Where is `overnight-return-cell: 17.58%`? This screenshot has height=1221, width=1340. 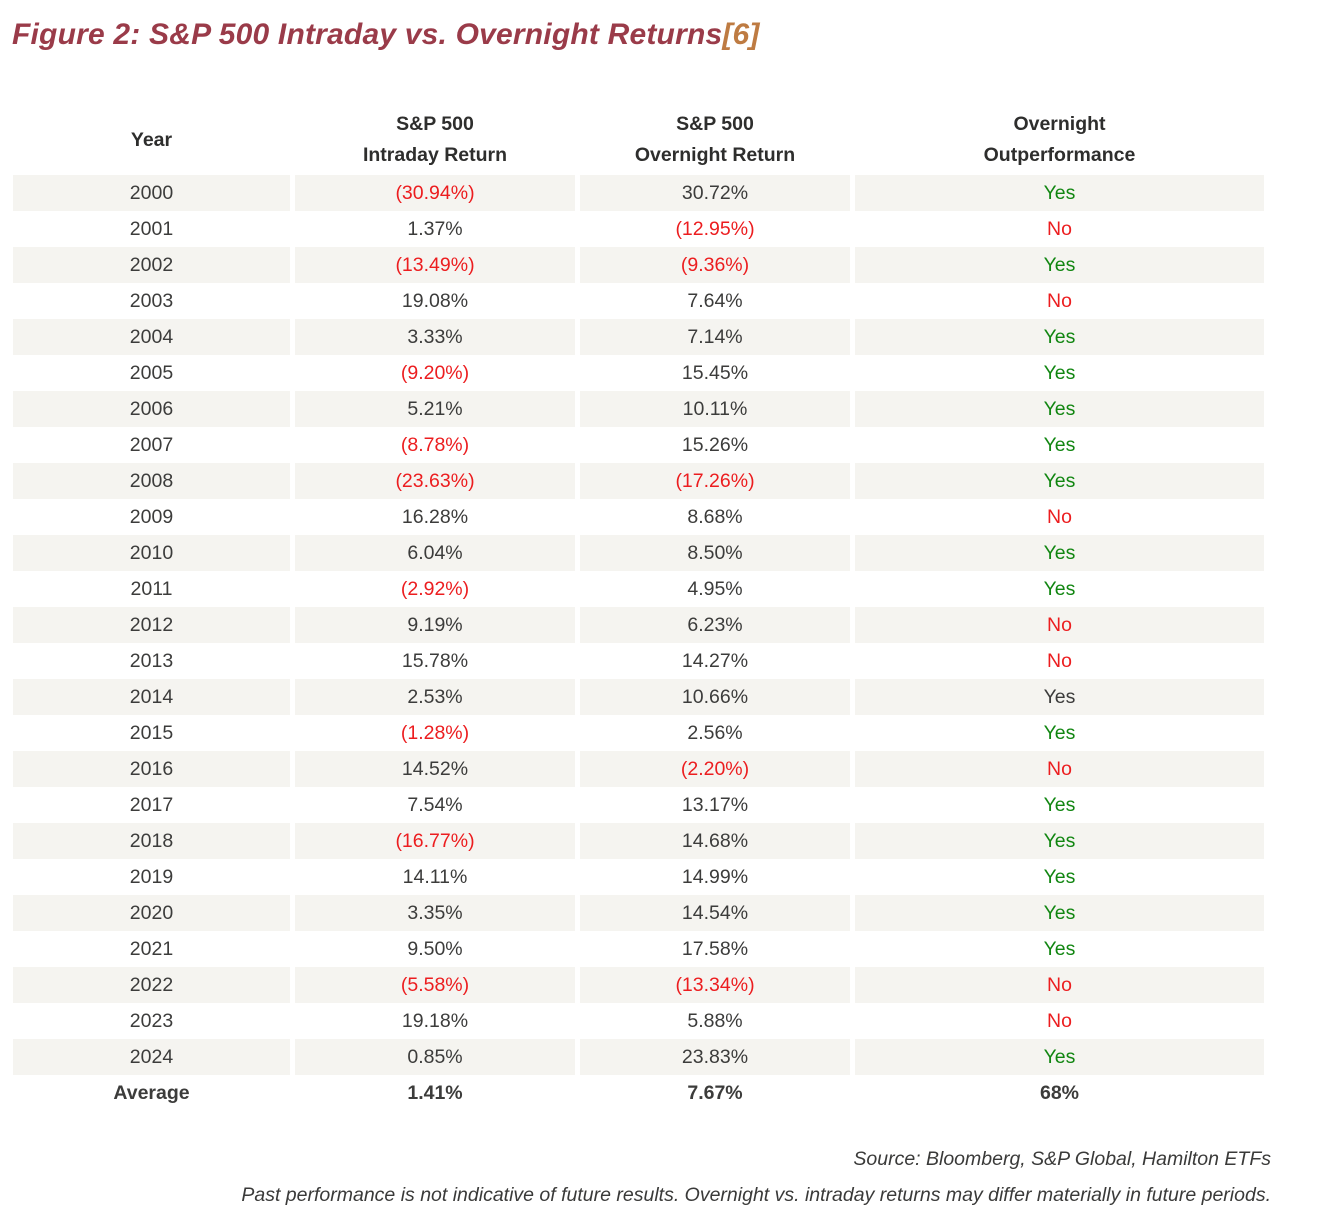
overnight-return-cell: 17.58% is located at coordinates (715, 948).